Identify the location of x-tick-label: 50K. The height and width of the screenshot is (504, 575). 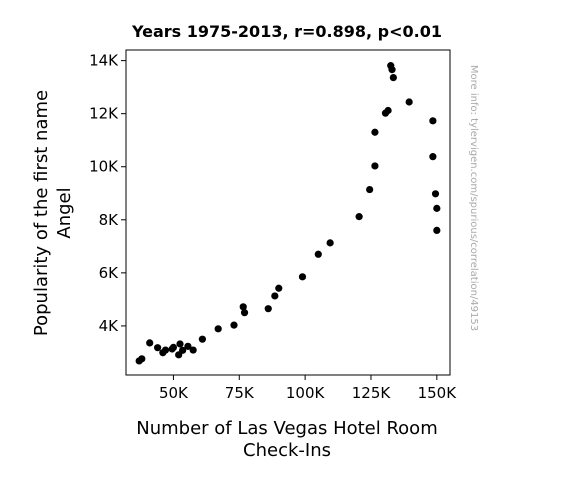
(174, 393).